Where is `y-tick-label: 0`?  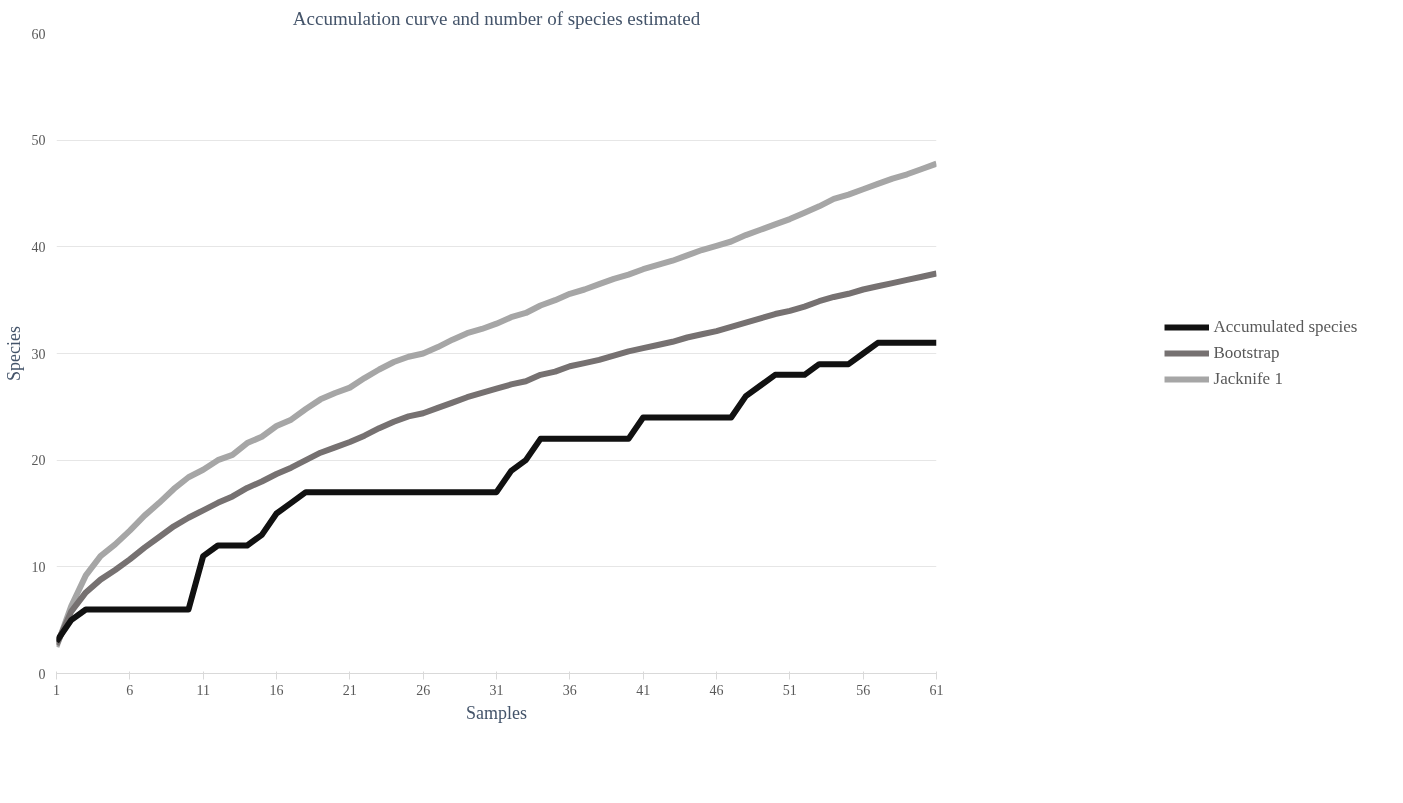
y-tick-label: 0 is located at coordinates (42, 674).